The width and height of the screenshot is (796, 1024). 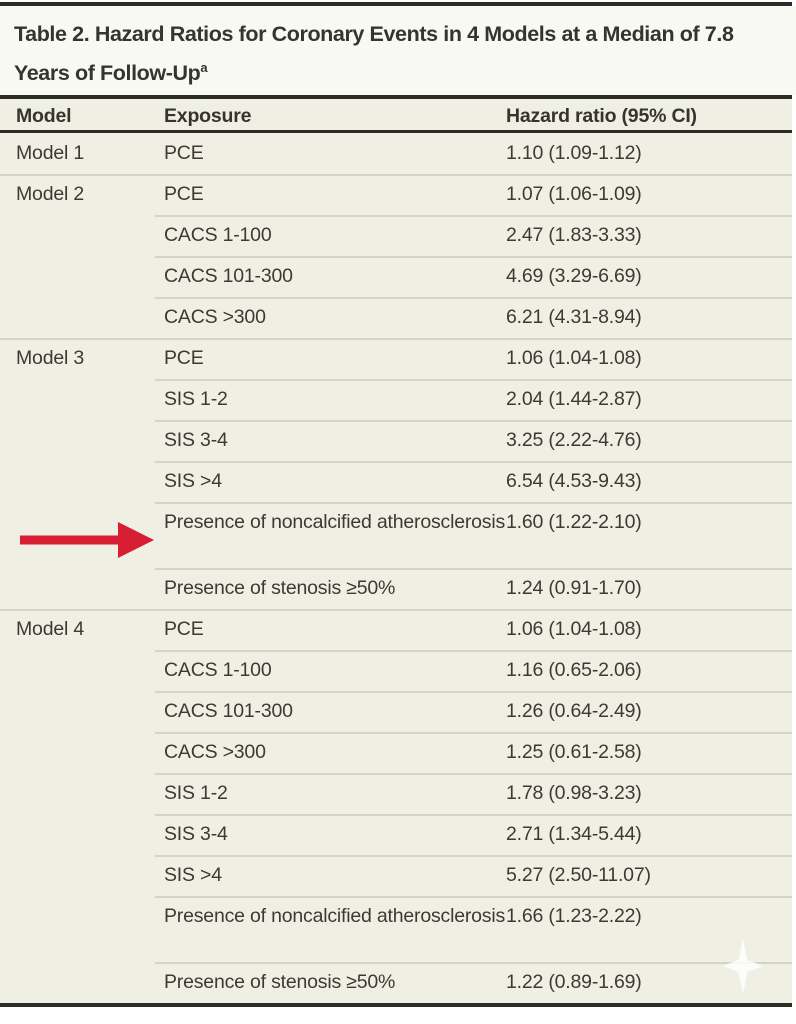 What do you see at coordinates (396, 116) in the screenshot?
I see `table-header-row: Model Exposure Hazard ratio (95% CI)` at bounding box center [396, 116].